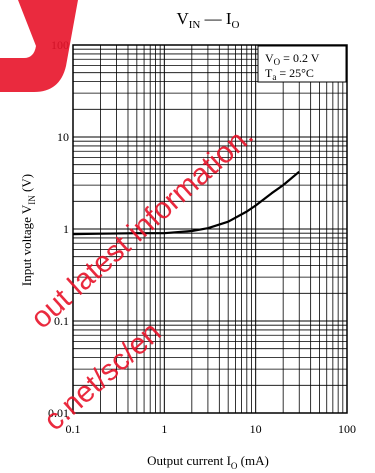 The image size is (375, 473). I want to click on y-axis-label: Input voltage VIN (V), so click(28, 230).